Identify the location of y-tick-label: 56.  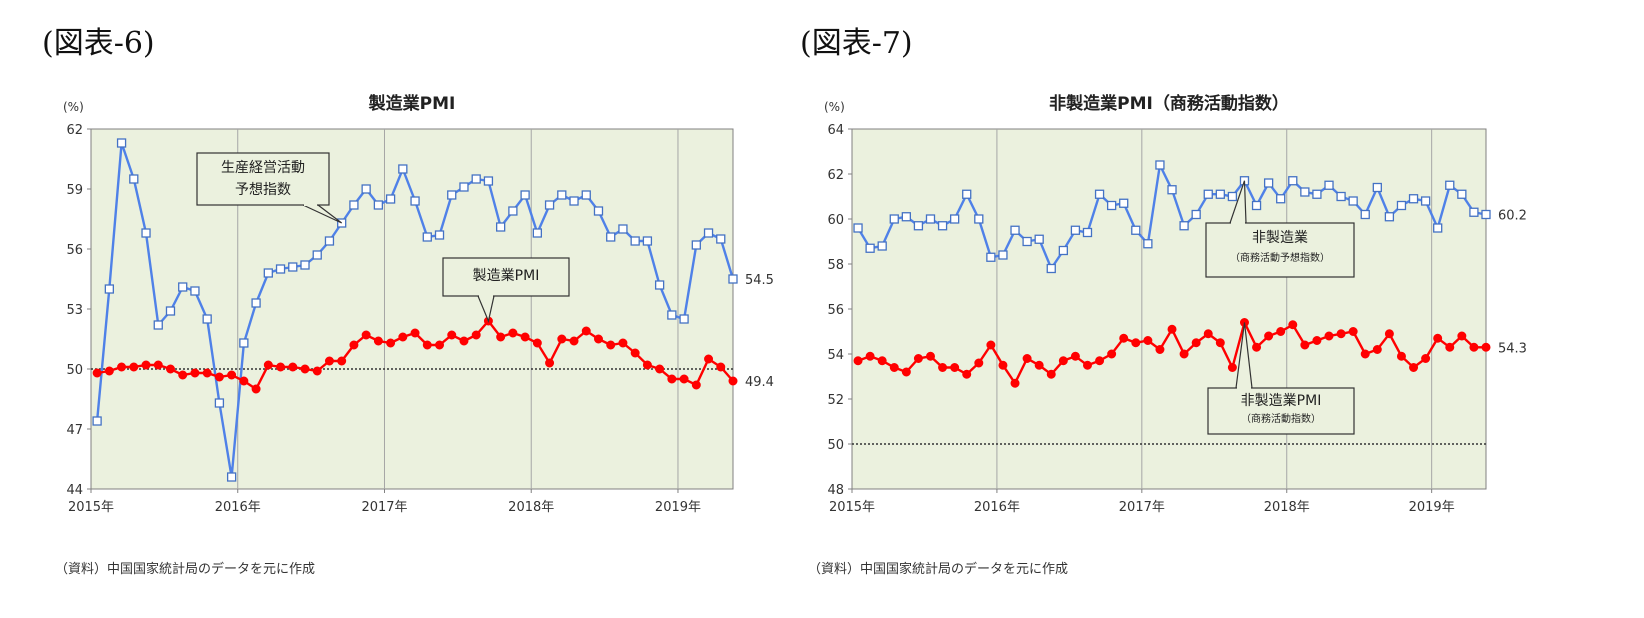
(835, 310).